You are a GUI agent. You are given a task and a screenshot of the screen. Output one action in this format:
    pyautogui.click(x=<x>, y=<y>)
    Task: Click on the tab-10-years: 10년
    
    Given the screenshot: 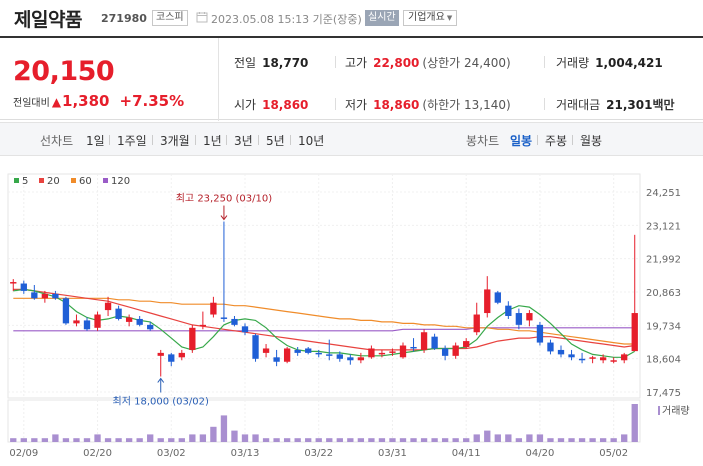 What is the action you would take?
    pyautogui.click(x=311, y=141)
    